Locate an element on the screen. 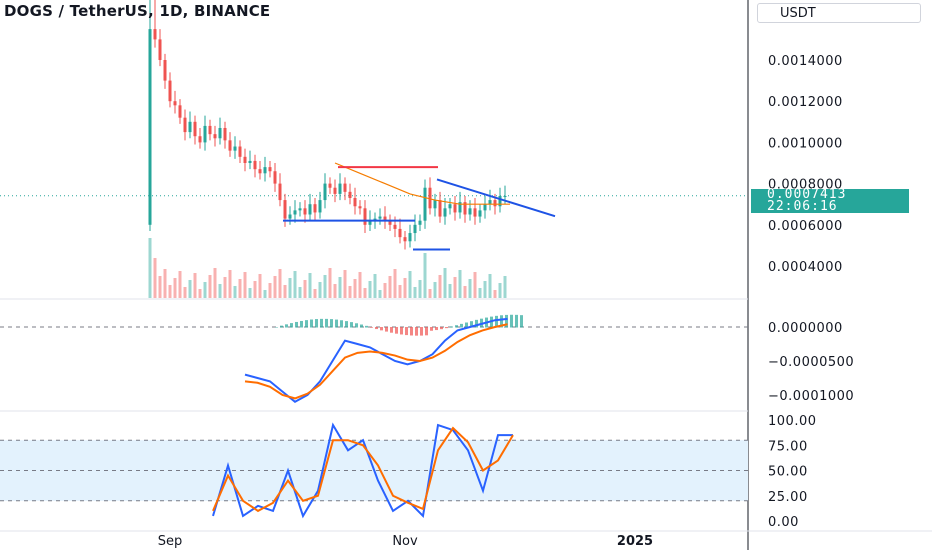 This screenshot has width=932, height=550. currency-selector-button: USDT is located at coordinates (839, 13).